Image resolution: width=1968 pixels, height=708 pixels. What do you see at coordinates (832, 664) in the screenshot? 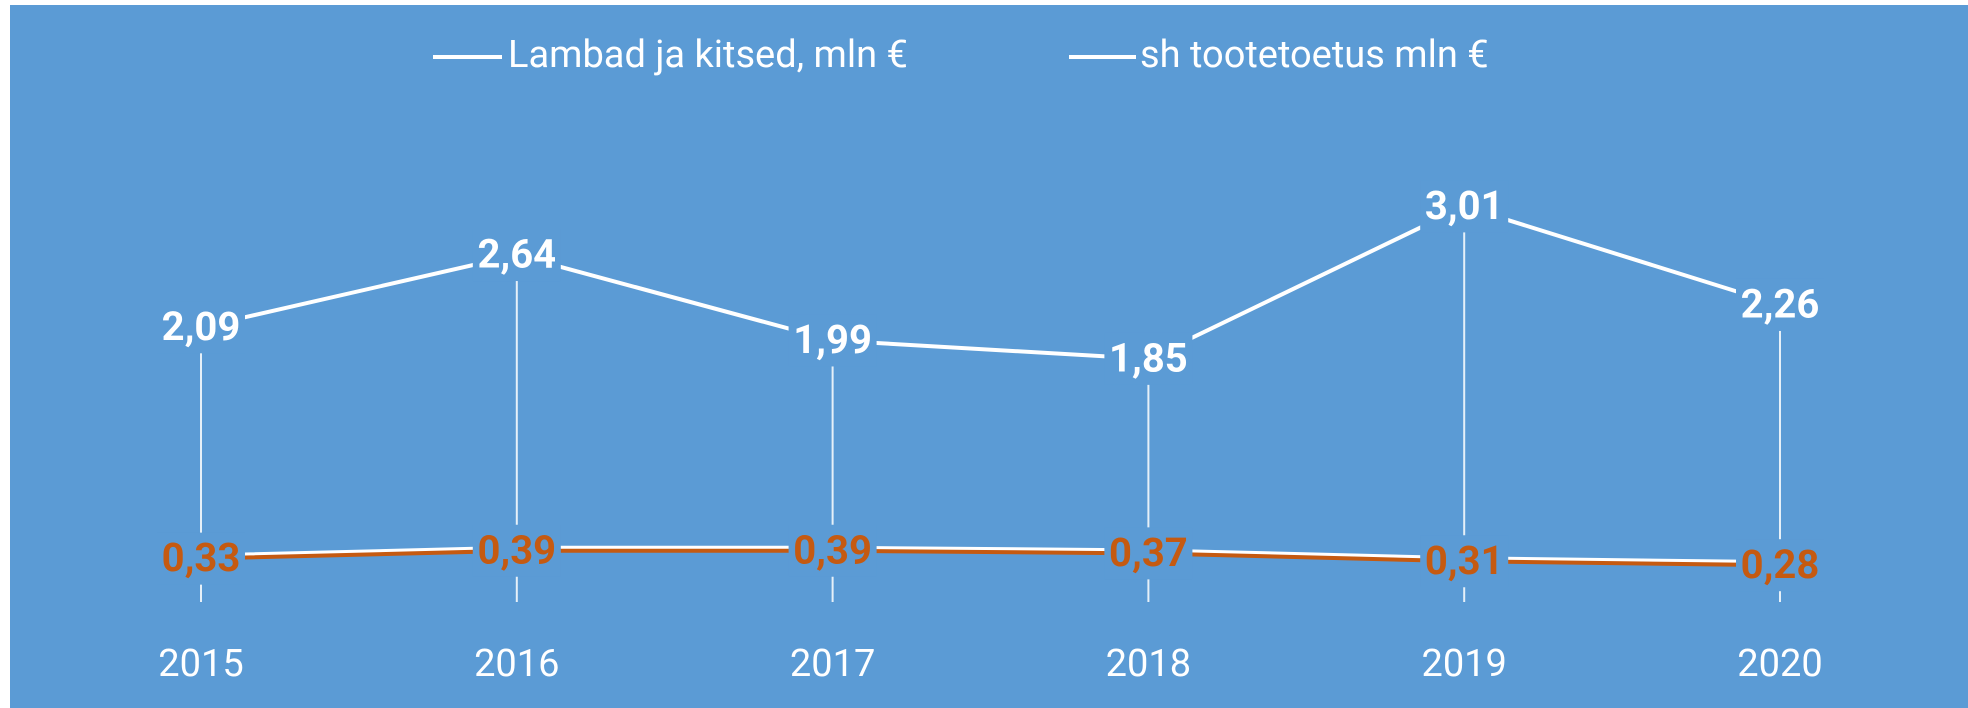
I see `x-tick-label: 2017` at bounding box center [832, 664].